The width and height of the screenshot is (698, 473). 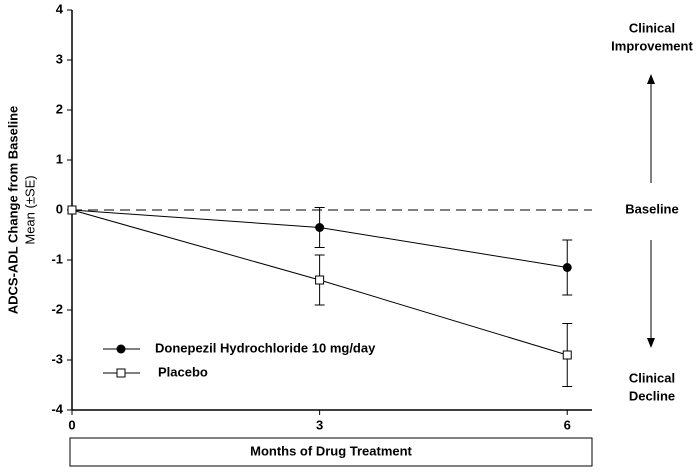 I want to click on x-axis-label: Months of Drug Treatment, so click(x=331, y=450).